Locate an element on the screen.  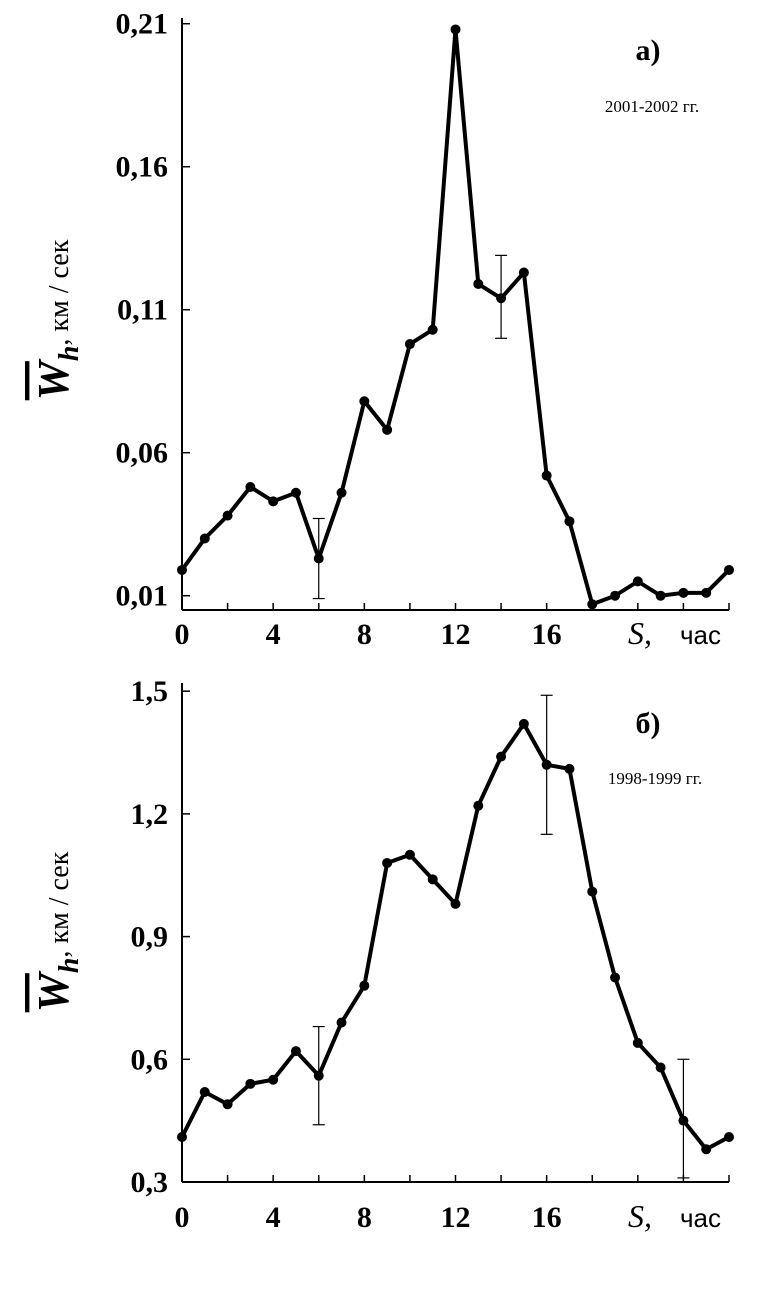
period-label: 1998-1999 гг. is located at coordinates (655, 778).